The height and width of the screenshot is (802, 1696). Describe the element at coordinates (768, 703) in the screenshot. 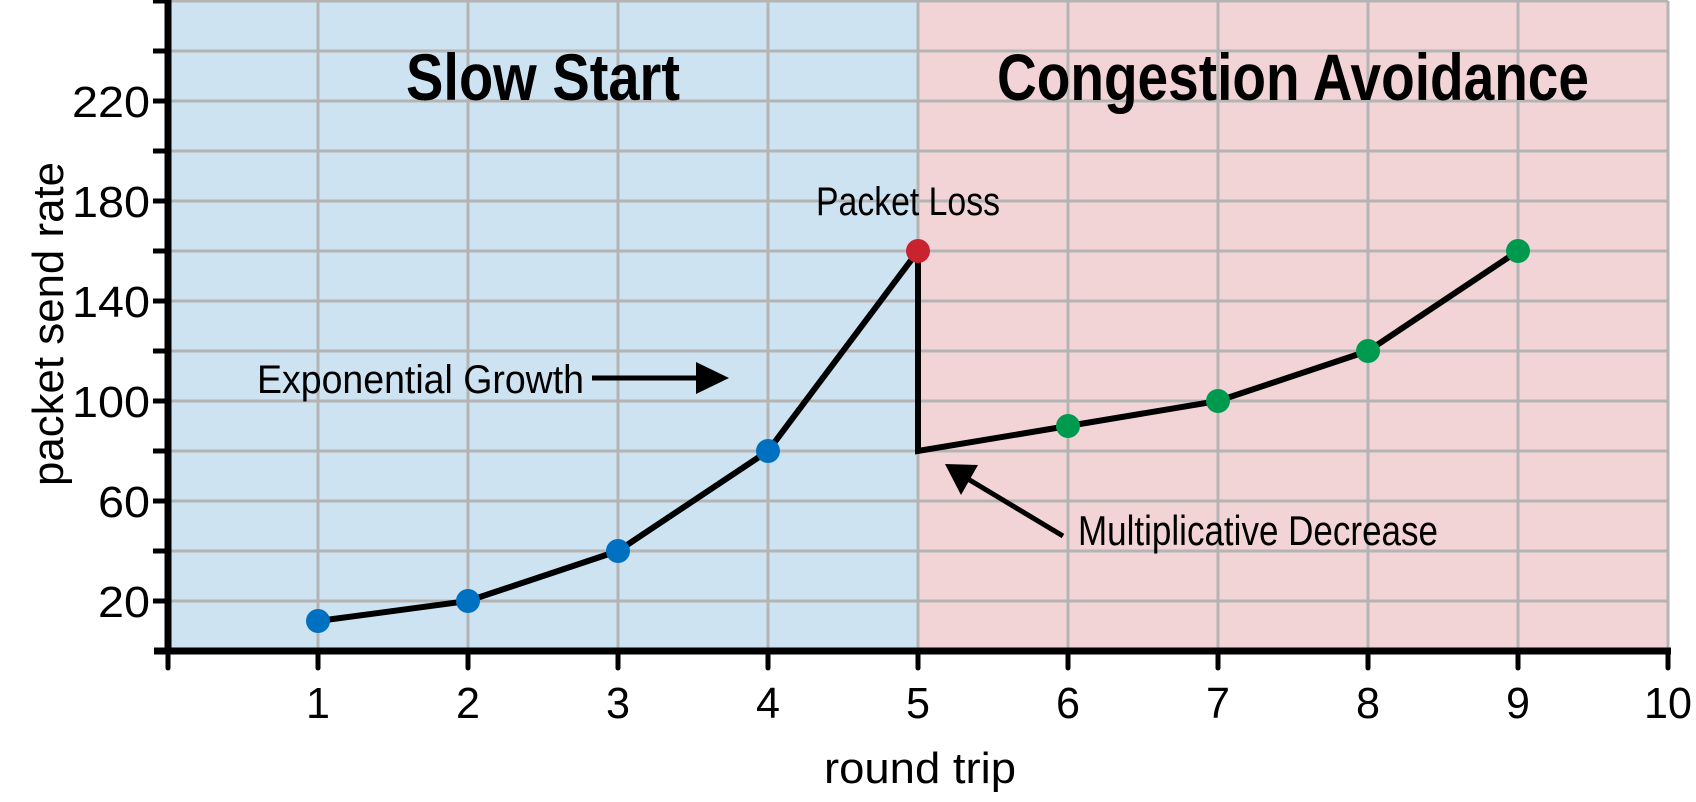

I see `x-tick-label: 4` at that location.